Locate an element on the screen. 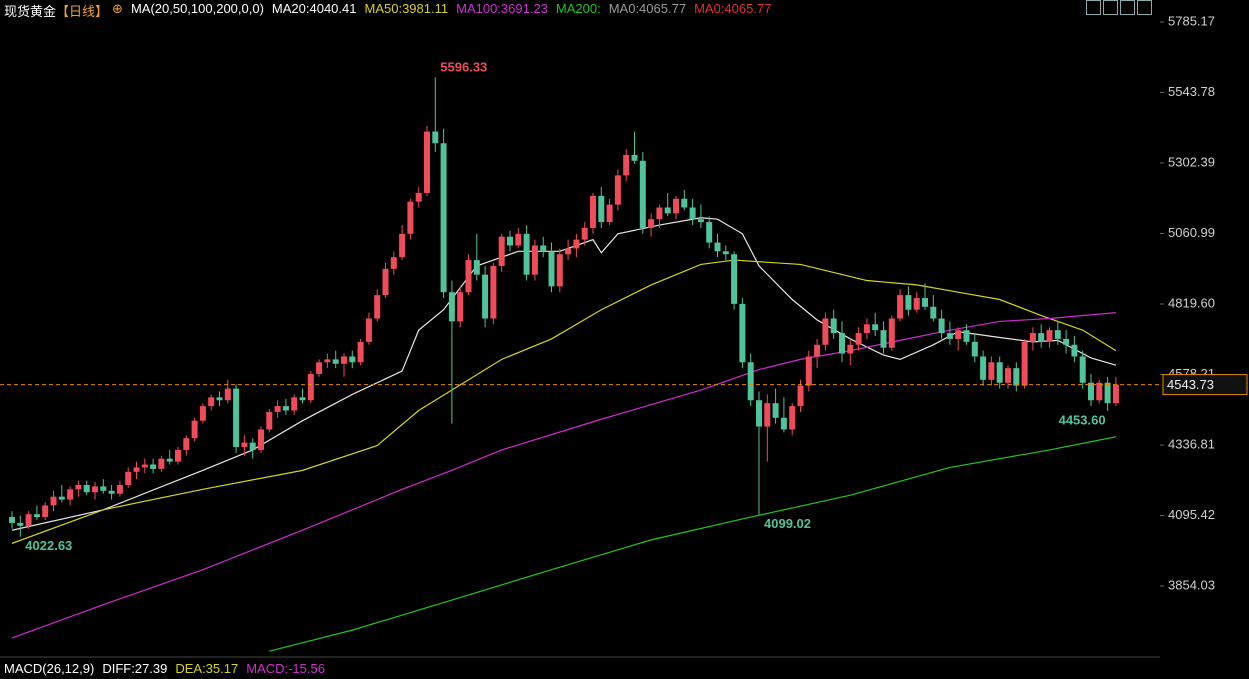  y-tick-label: 4095.42 is located at coordinates (1191, 514).